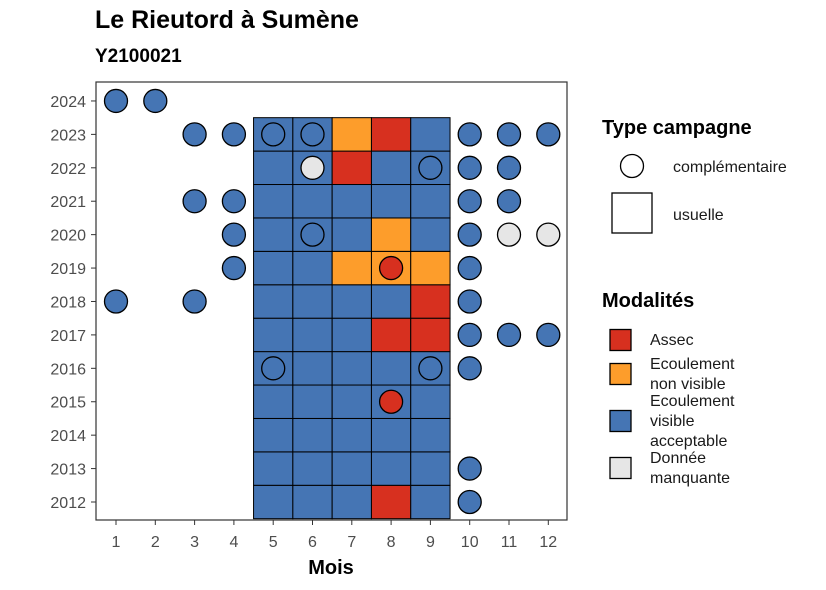 This screenshot has width=826, height=590. What do you see at coordinates (730, 167) in the screenshot?
I see `legend-complementaire-label: complémentaire` at bounding box center [730, 167].